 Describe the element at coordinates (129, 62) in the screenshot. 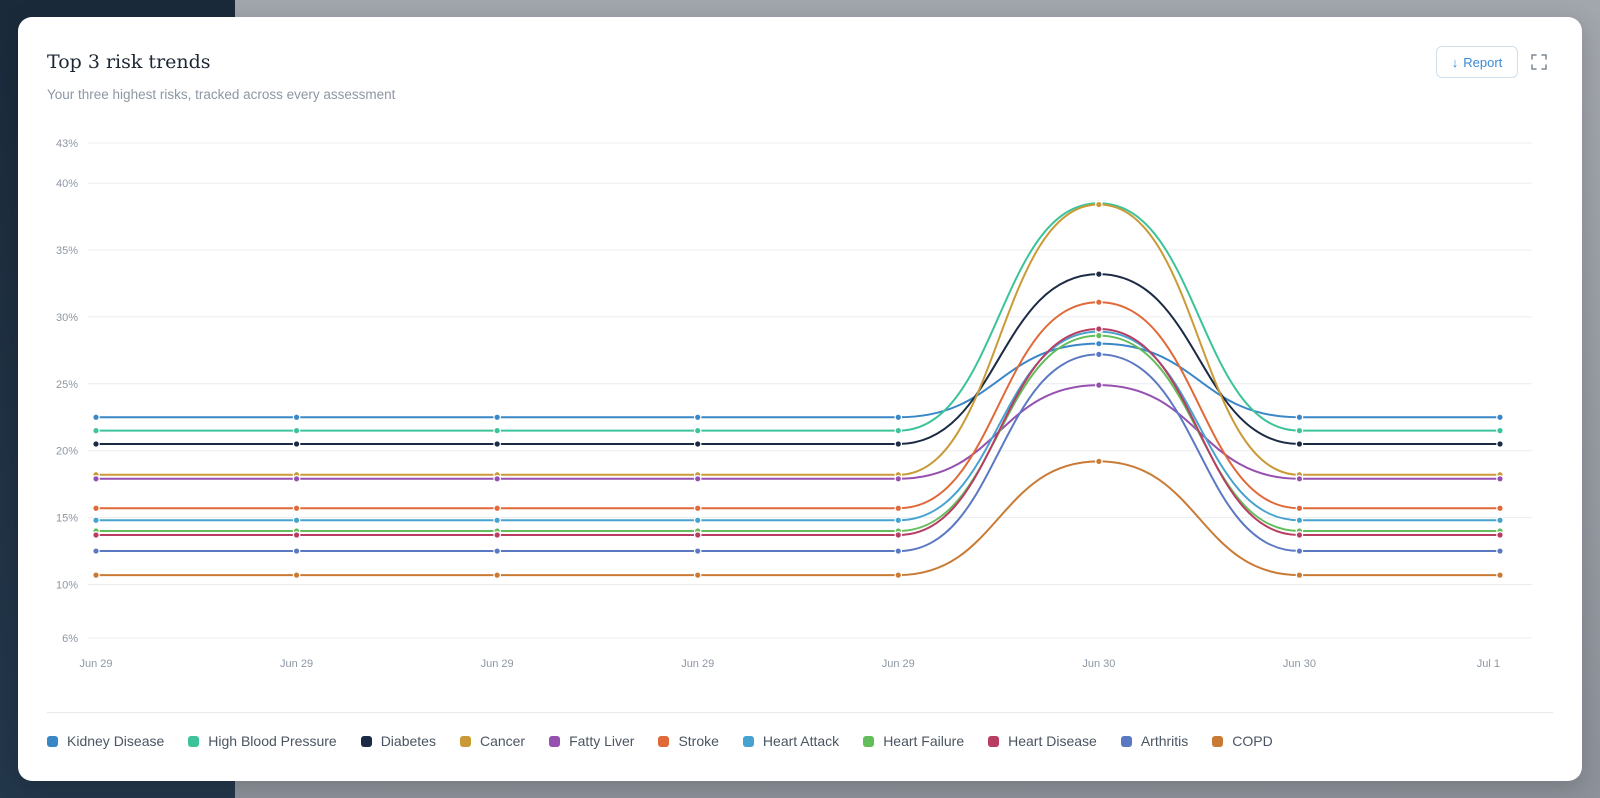

I see `card-title: Top 3 risk trends` at that location.